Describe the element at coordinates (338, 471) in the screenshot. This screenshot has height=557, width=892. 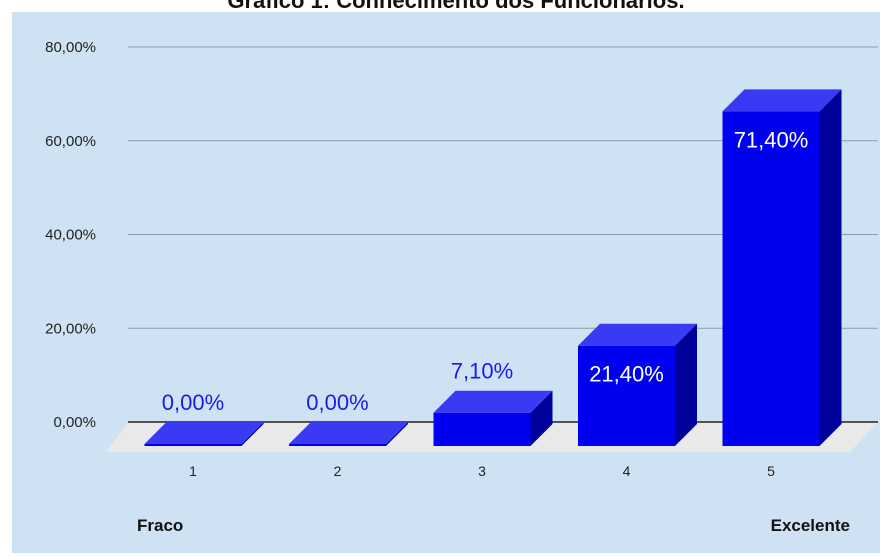
I see `x-tick-label: 2` at that location.